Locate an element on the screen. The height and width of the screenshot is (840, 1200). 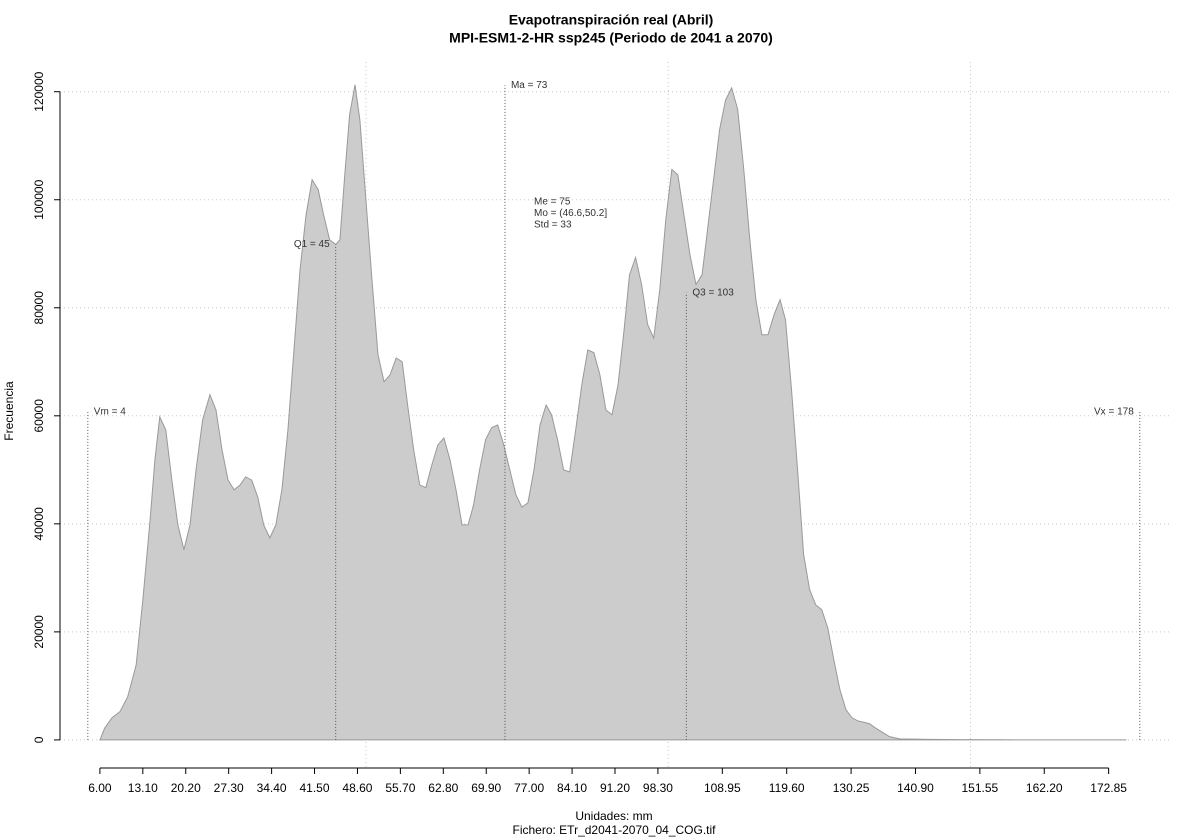
x-tick-label: 6.00 is located at coordinates (100, 788).